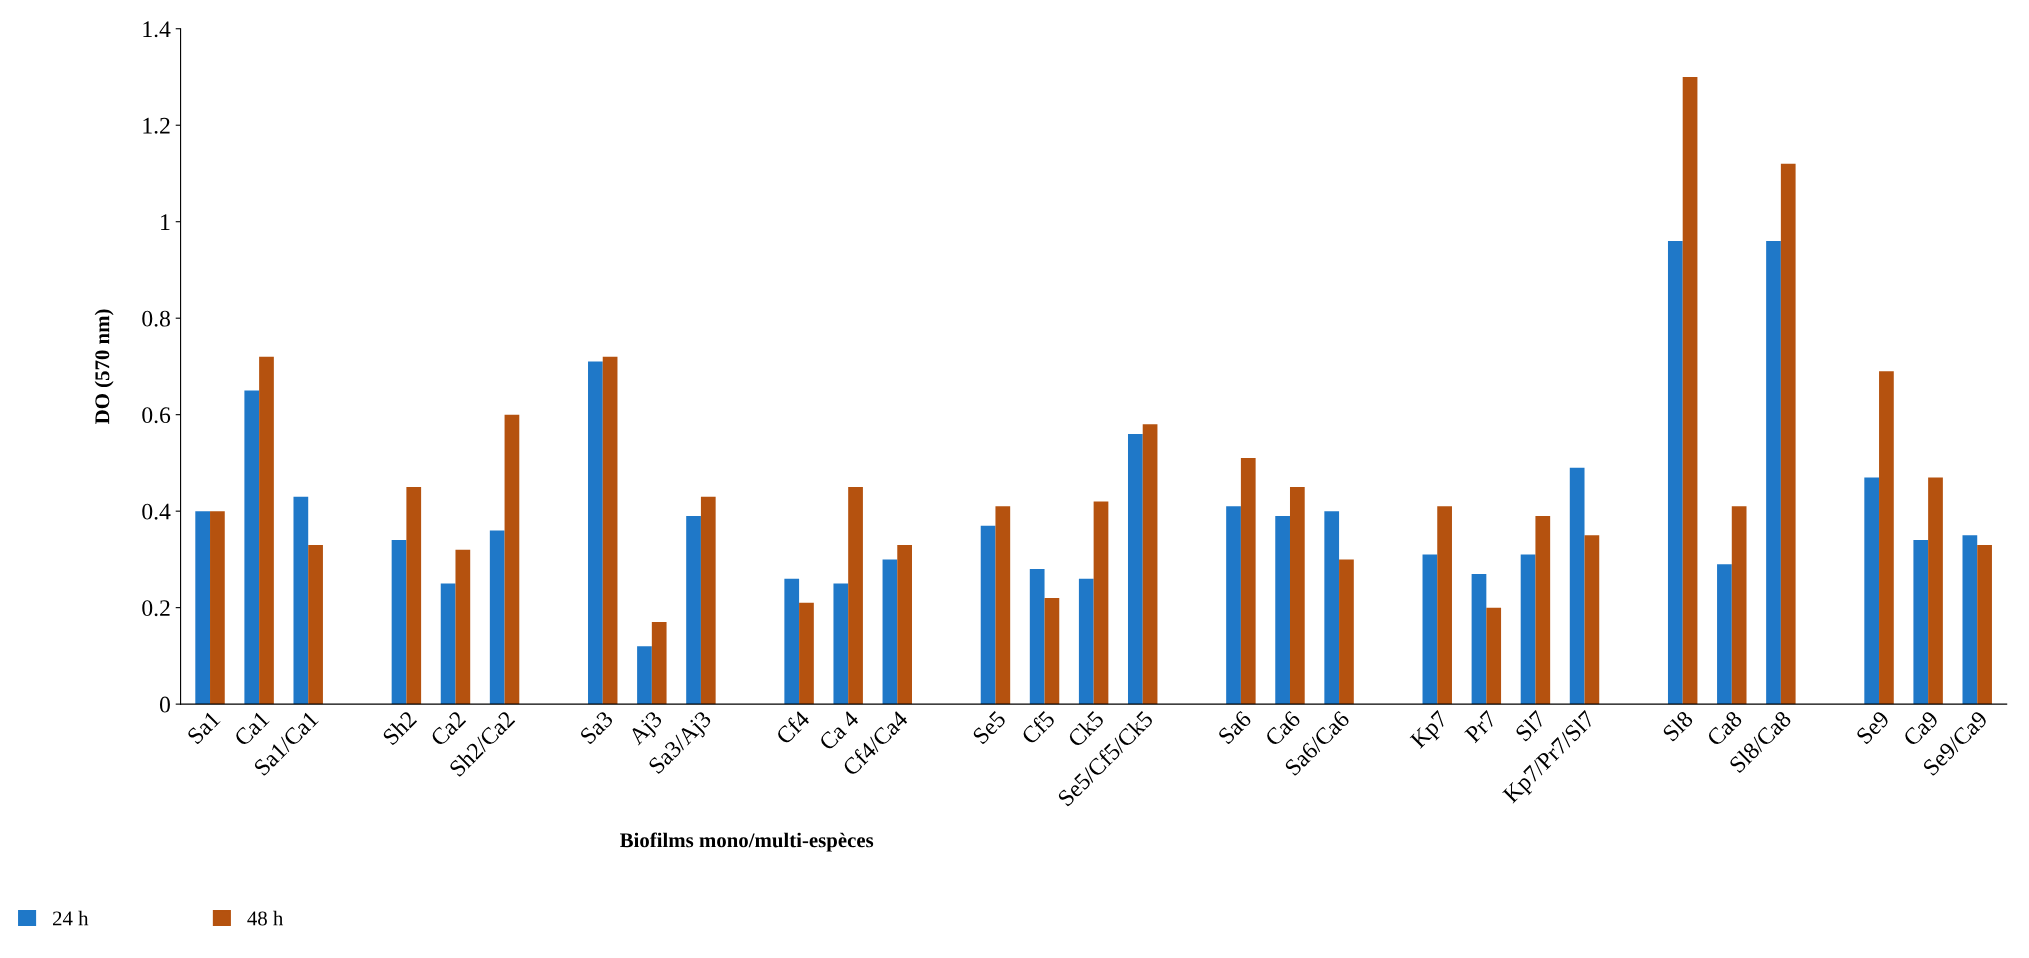 Image resolution: width=2029 pixels, height=958 pixels. I want to click on y-tick-label: 0.8, so click(156, 318).